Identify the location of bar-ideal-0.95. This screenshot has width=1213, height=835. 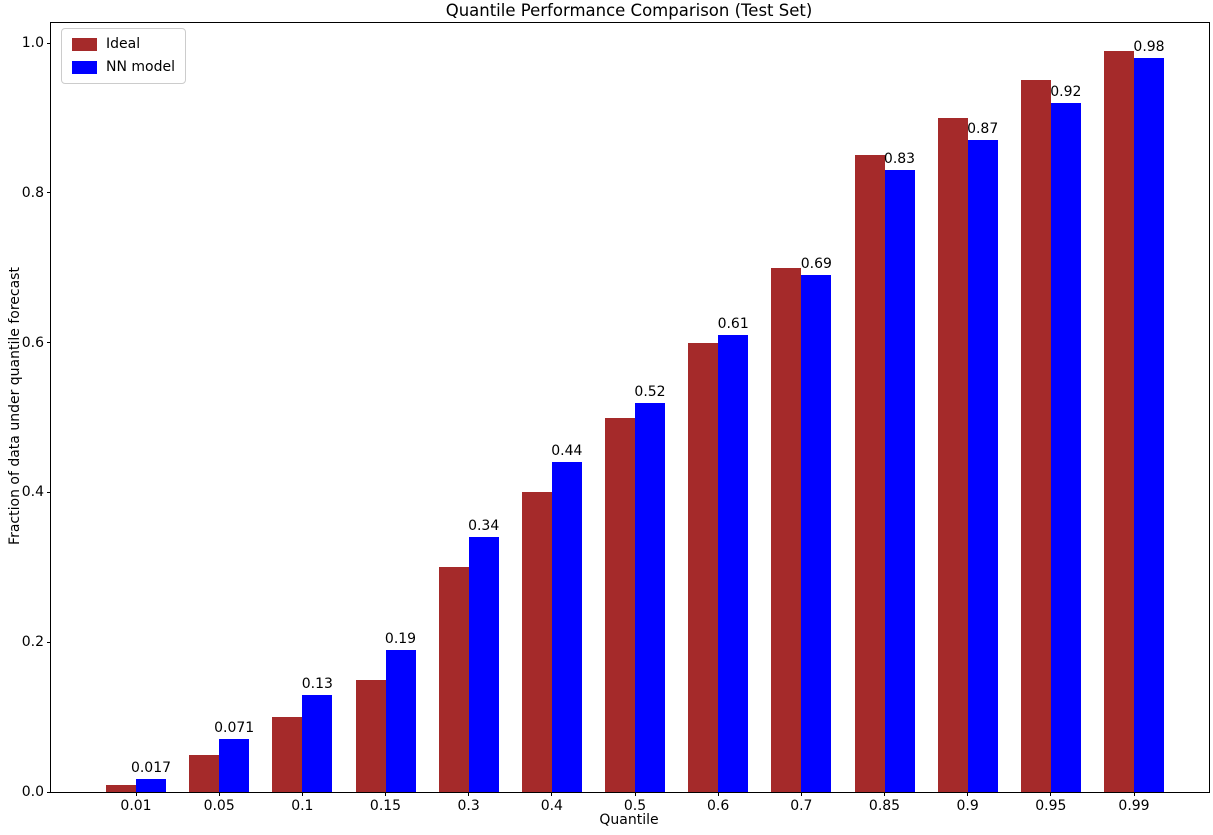
(1035, 436).